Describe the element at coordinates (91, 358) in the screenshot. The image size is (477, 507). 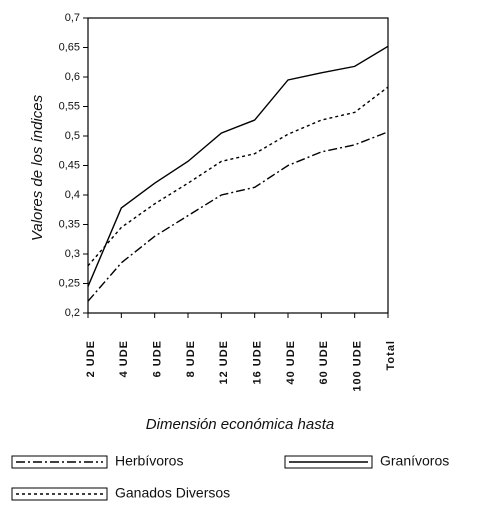
I see `x-tick-label: 2 UDE` at that location.